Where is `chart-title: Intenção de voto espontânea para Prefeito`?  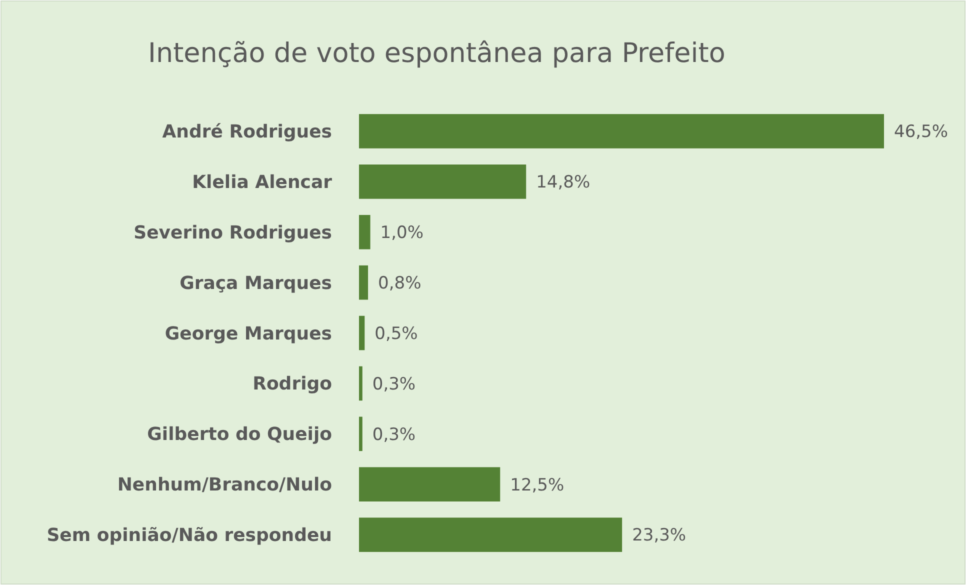
chart-title: Intenção de voto espontânea para Prefeito is located at coordinates (437, 53).